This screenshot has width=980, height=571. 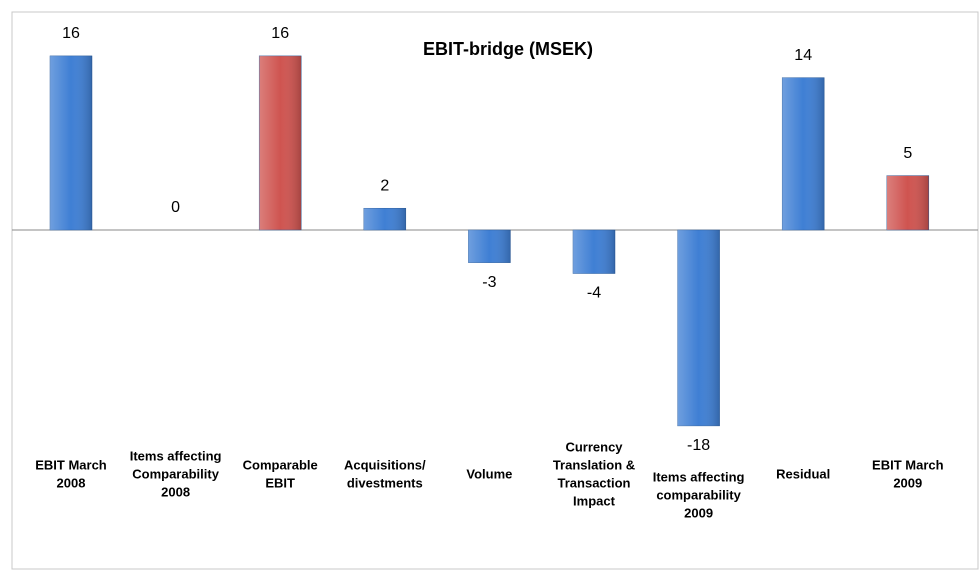 What do you see at coordinates (594, 446) in the screenshot?
I see `x-tick-label: Currency` at bounding box center [594, 446].